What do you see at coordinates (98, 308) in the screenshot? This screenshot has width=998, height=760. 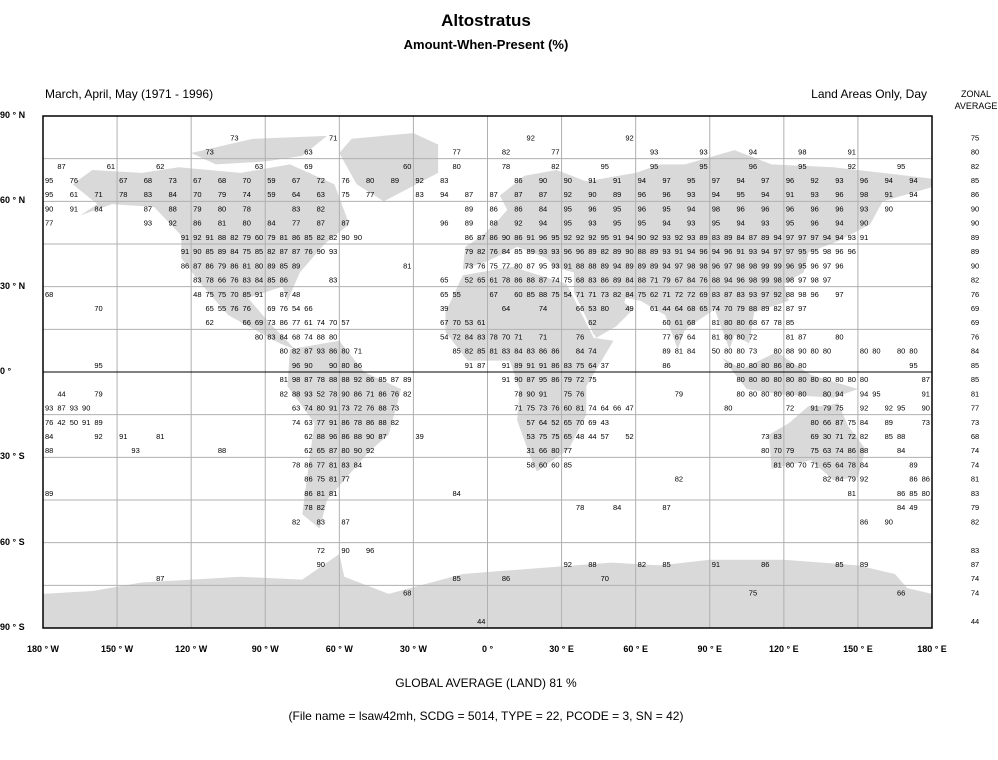 I see `cell-value: 70` at bounding box center [98, 308].